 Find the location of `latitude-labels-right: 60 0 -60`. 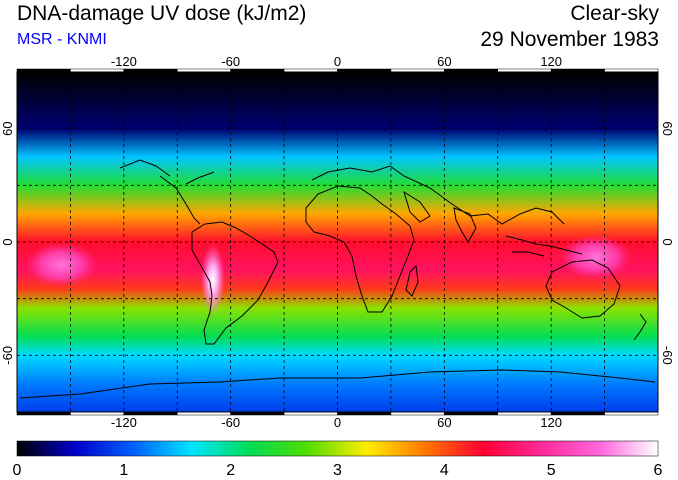

latitude-labels-right: 60 0 -60 is located at coordinates (667, 242).